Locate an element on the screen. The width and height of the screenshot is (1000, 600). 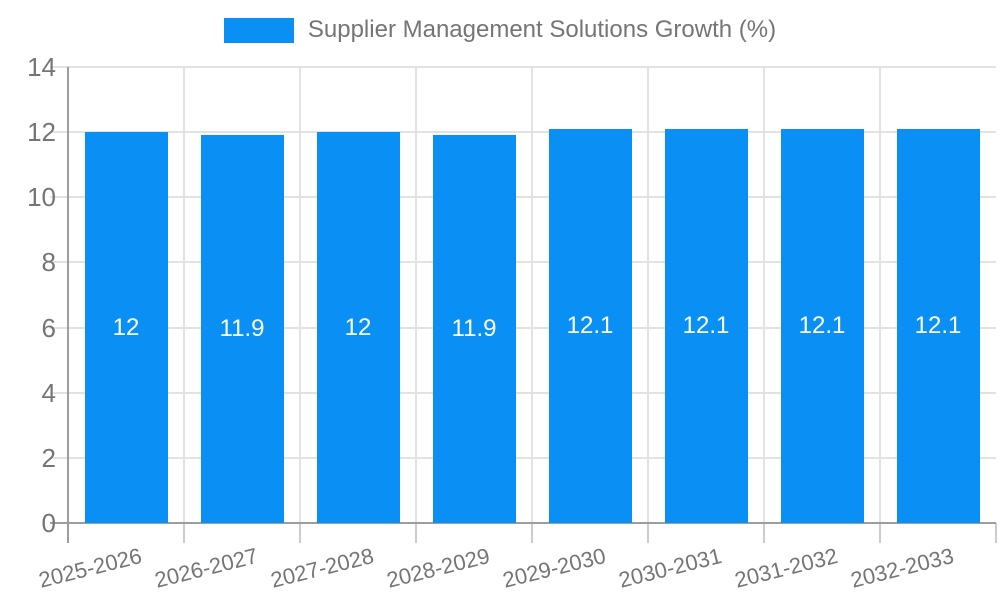
legend-swatch is located at coordinates (258, 30).